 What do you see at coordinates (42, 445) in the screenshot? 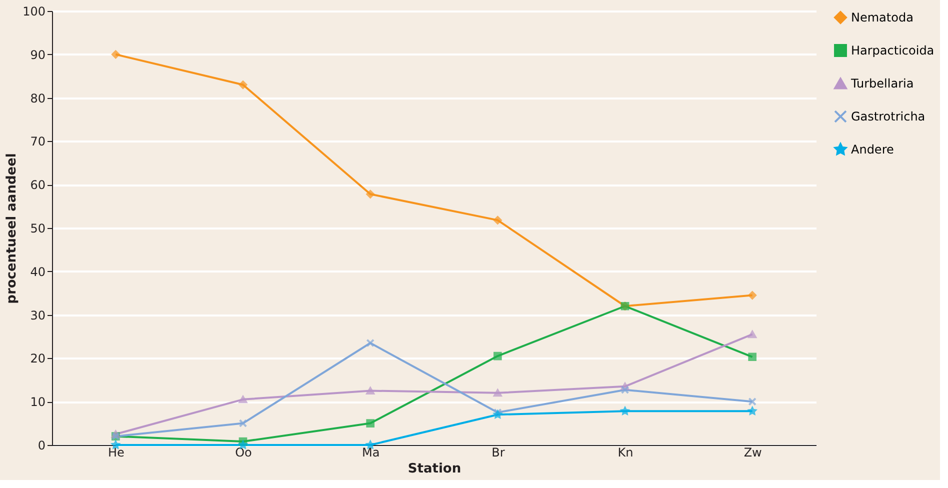
I see `y-tick-label: 0` at bounding box center [42, 445].